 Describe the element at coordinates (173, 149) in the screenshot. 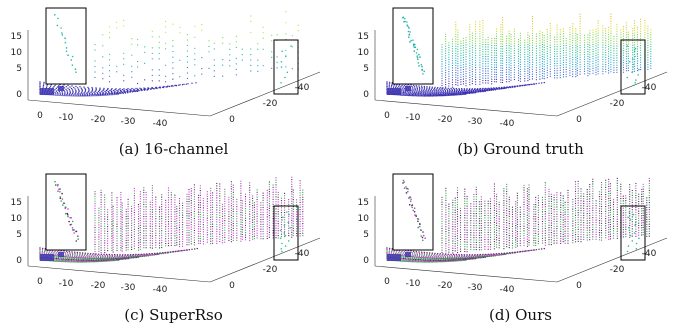

I see `caption-a: (a) 16-channel` at that location.